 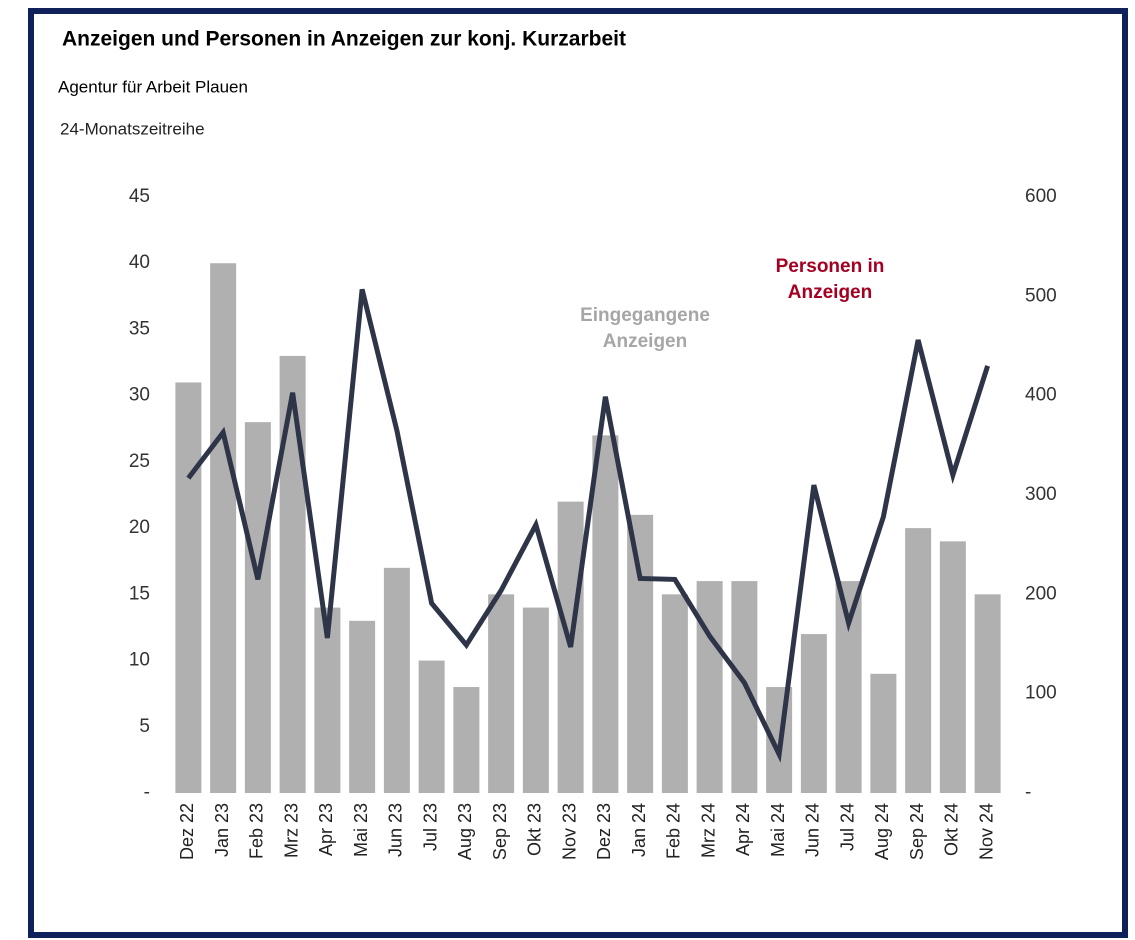 I want to click on x-tick-label: Mrz 24, so click(x=708, y=830).